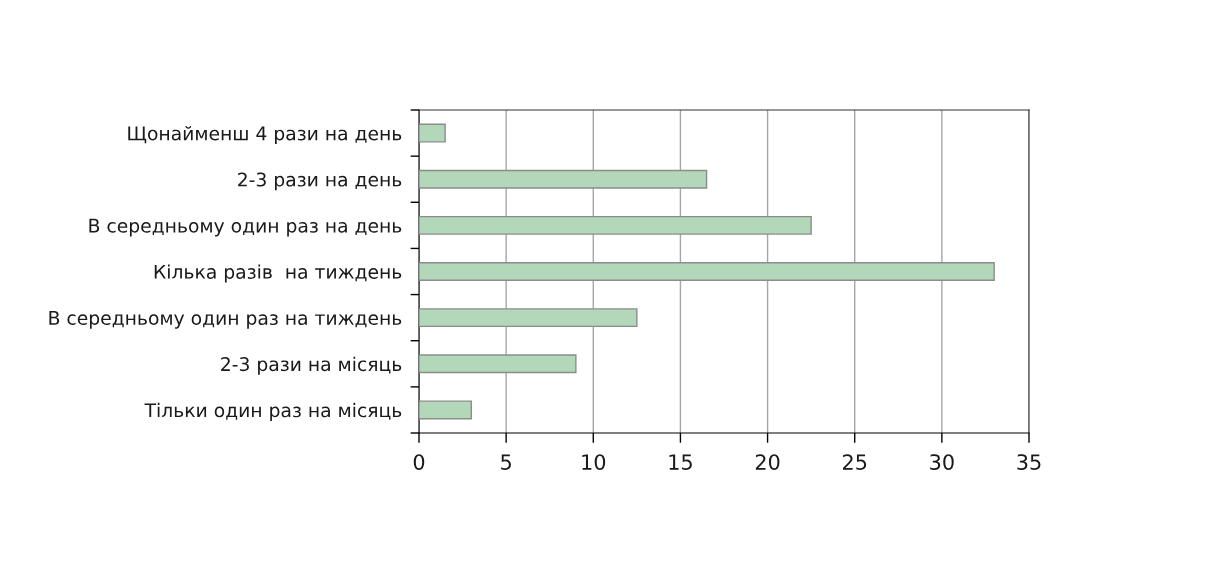  What do you see at coordinates (680, 462) in the screenshot?
I see `x-tick-label: 15` at bounding box center [680, 462].